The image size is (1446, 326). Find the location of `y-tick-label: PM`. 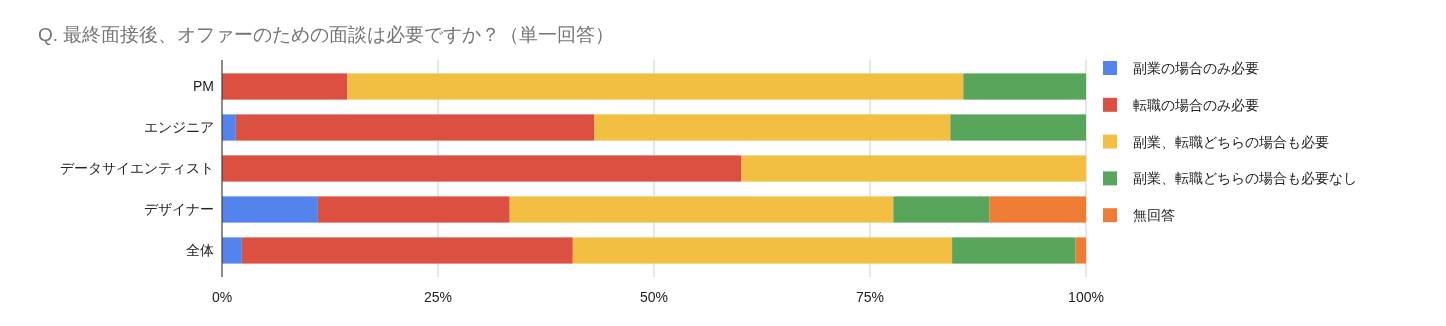

y-tick-label: PM is located at coordinates (203, 86).